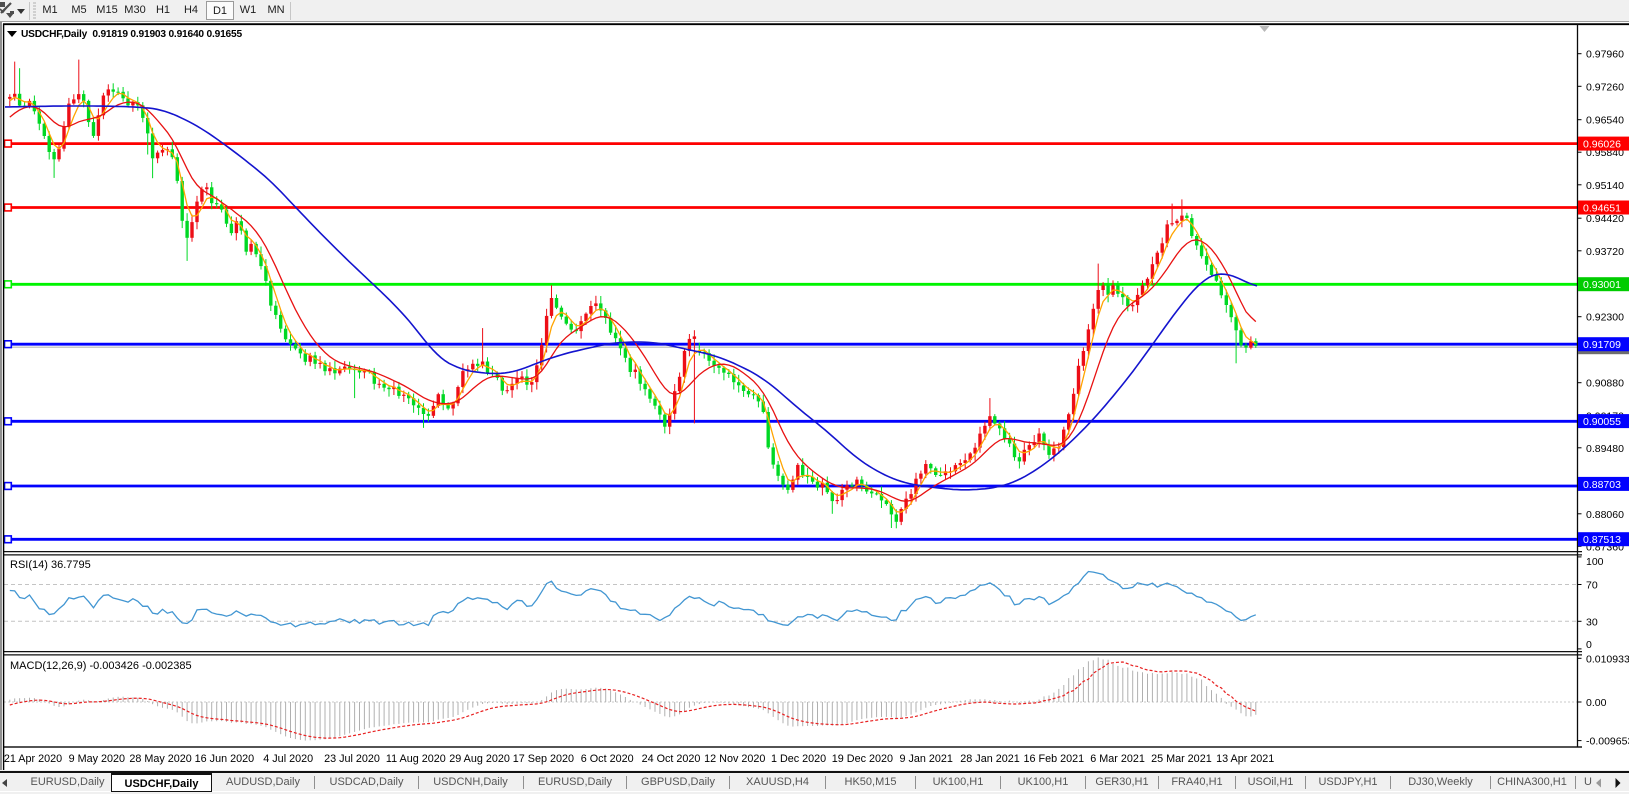 The height and width of the screenshot is (794, 1629). What do you see at coordinates (1605, 87) in the screenshot?
I see `svg-text: 0.97260` at bounding box center [1605, 87].